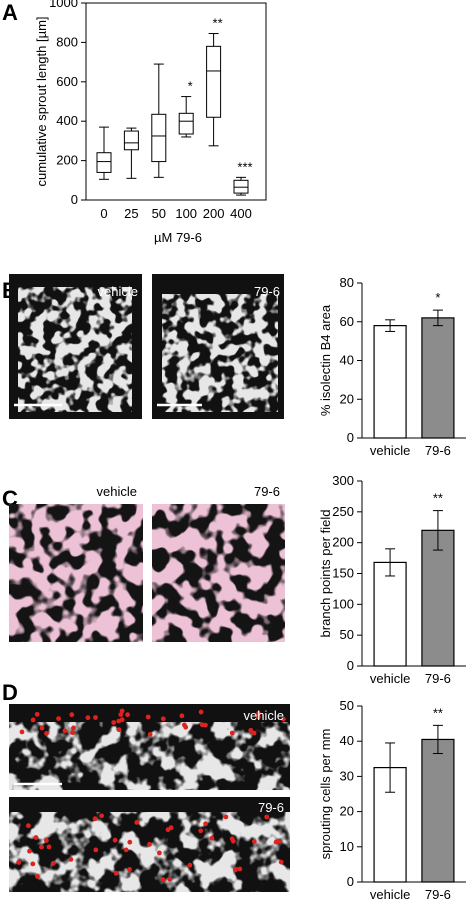 This screenshot has height=913, width=474. Describe the element at coordinates (218, 563) in the screenshot. I see `micrograph-c-79-6: 79-6` at that location.